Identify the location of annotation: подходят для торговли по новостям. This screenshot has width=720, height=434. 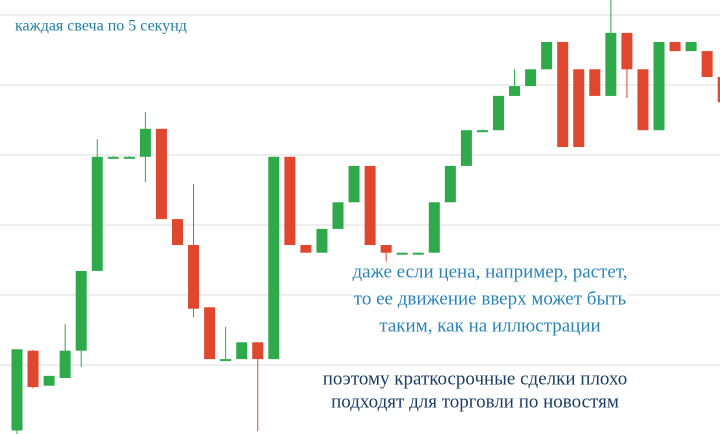
(475, 401).